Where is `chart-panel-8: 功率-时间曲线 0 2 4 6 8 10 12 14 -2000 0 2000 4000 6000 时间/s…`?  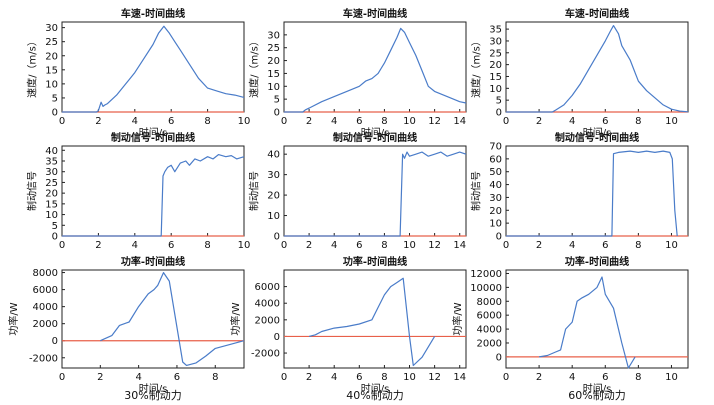
chart-panel-8: 功率-时间曲线 0 2 4 6 8 10 12 14 -2000 0 2000 4000 6000 时间/s… is located at coordinates (348, 325).